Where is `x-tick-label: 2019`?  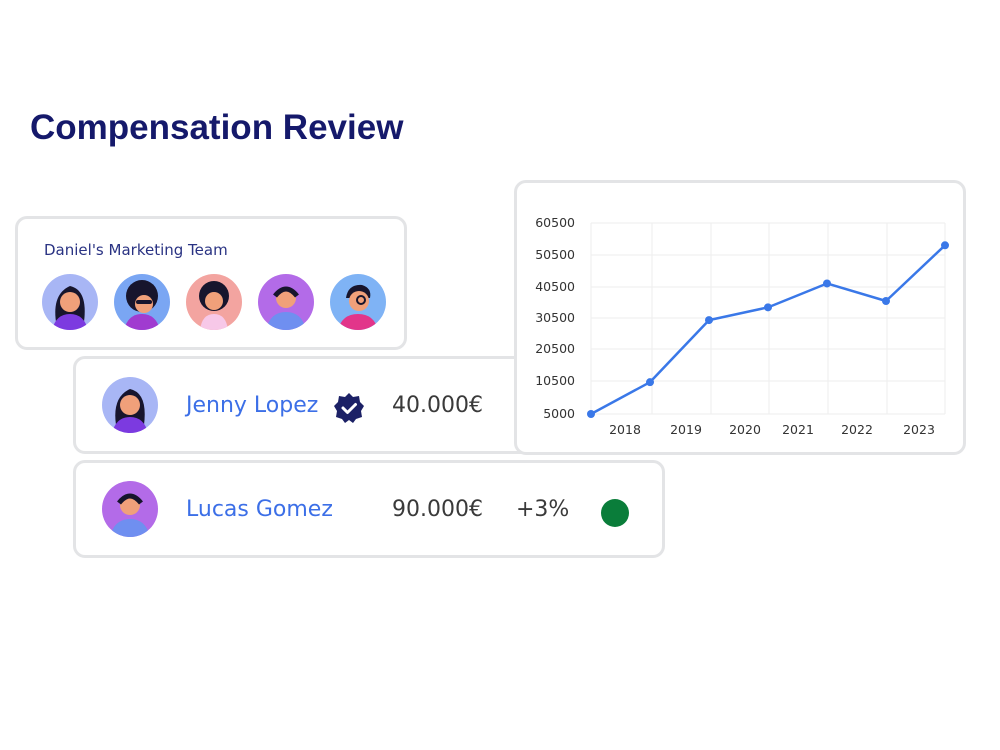 x-tick-label: 2019 is located at coordinates (686, 429).